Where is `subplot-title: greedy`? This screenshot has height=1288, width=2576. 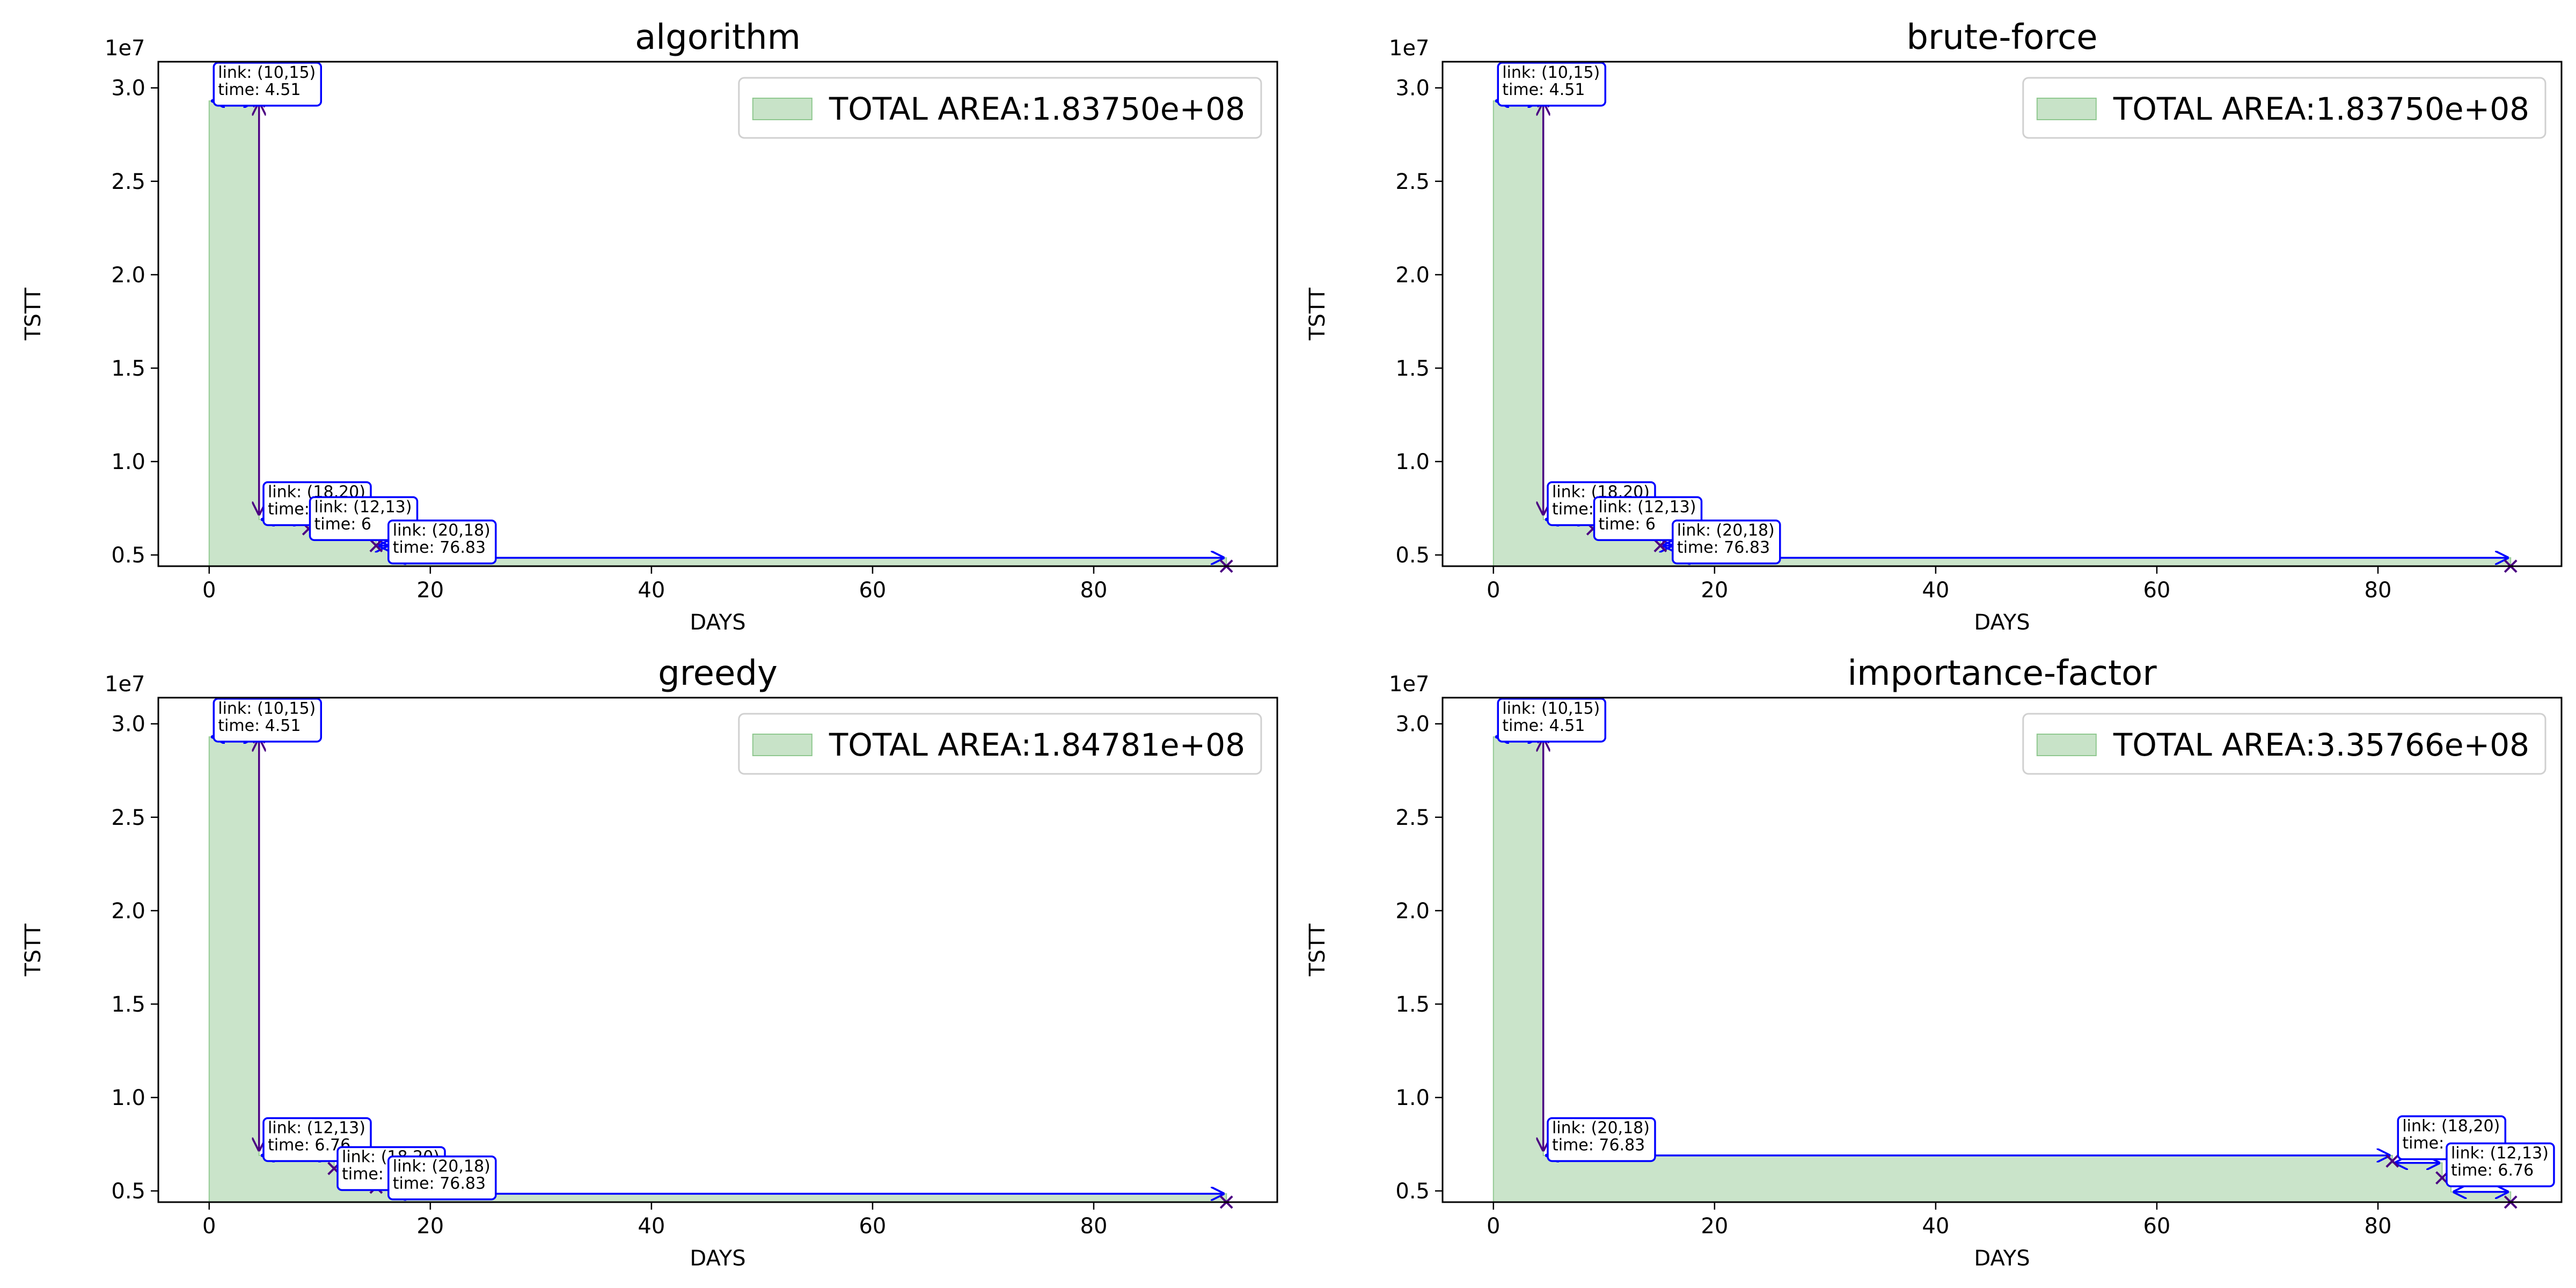
subplot-title: greedy is located at coordinates (718, 673).